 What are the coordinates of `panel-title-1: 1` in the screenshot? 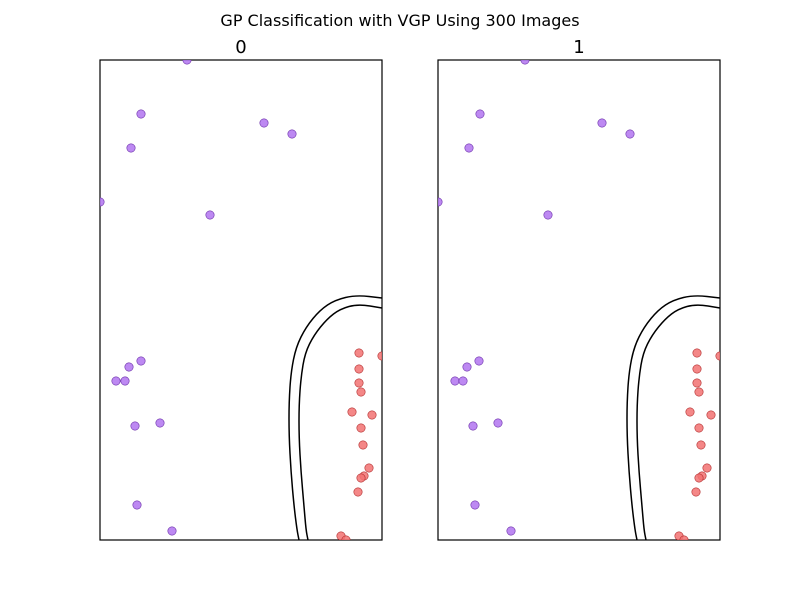 It's located at (578, 47).